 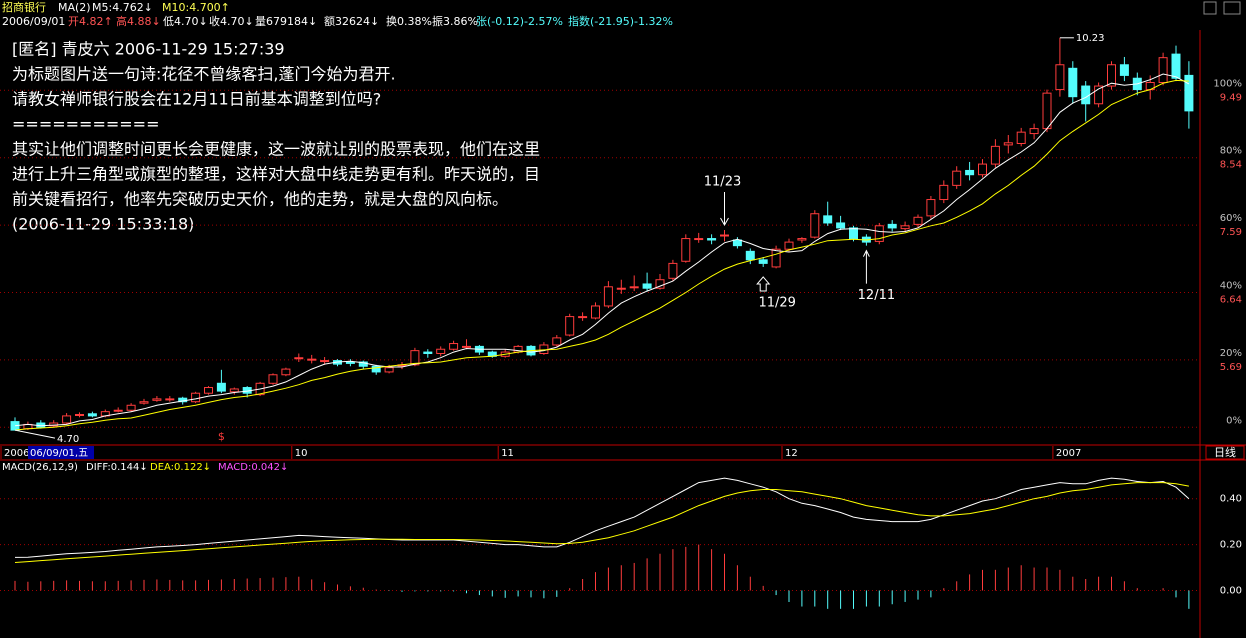 I want to click on x-tick-label: 2006, so click(x=16, y=453).